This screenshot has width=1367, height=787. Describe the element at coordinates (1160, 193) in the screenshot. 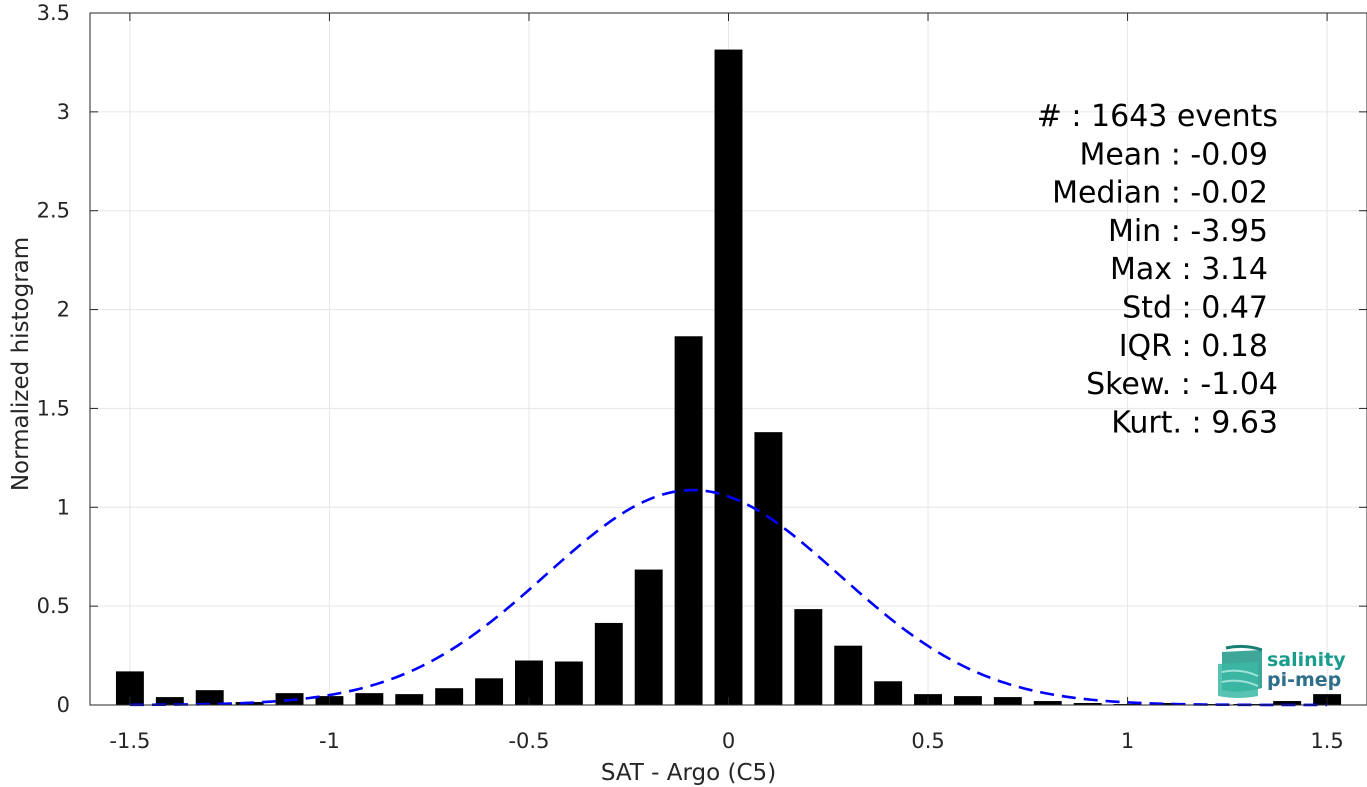

I see `stat-median: Median : -0.02` at that location.